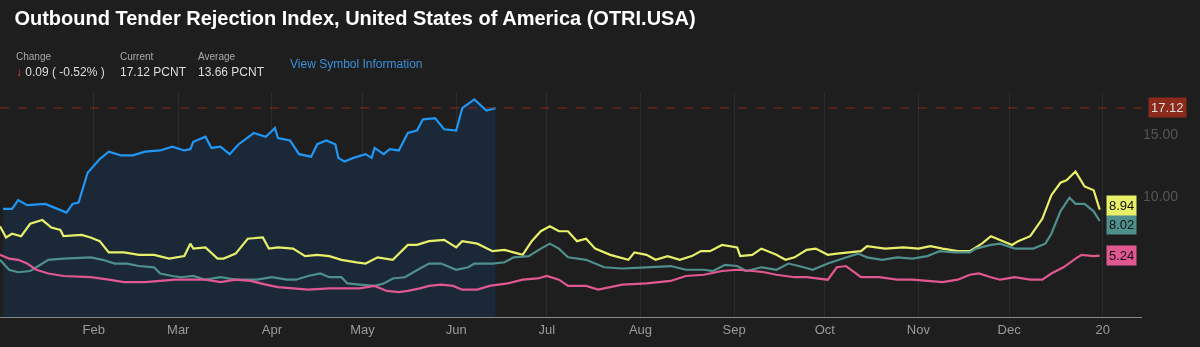 The height and width of the screenshot is (347, 1200). What do you see at coordinates (550, 273) in the screenshot?
I see `line-series` at bounding box center [550, 273].